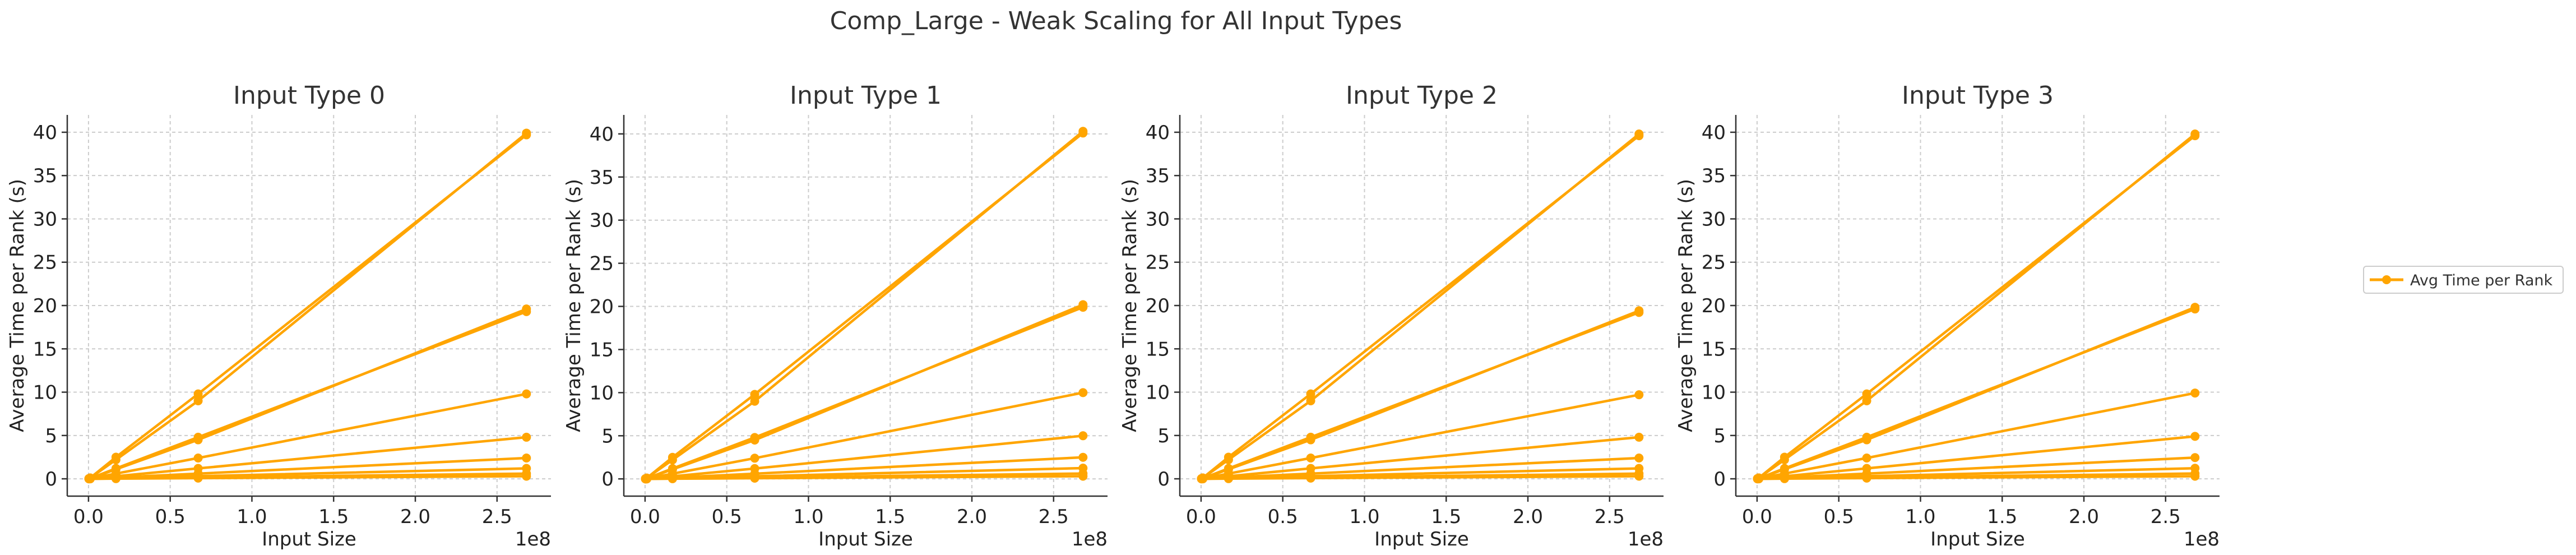 This screenshot has height=555, width=2576. Describe the element at coordinates (1714, 263) in the screenshot. I see `y-tick-label: 25` at that location.